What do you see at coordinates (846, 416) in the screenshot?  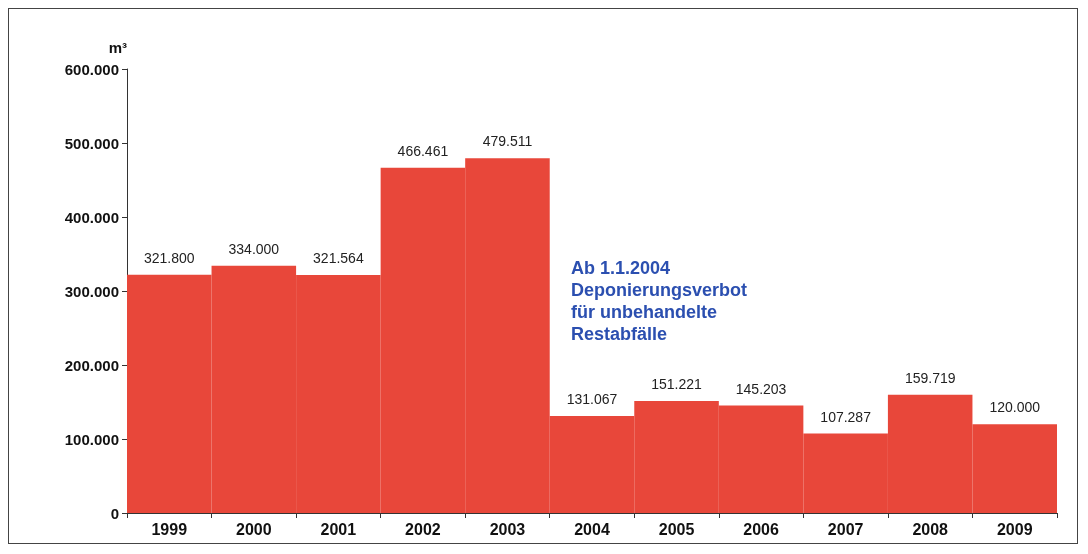 I see `data-label: 107.287` at bounding box center [846, 416].